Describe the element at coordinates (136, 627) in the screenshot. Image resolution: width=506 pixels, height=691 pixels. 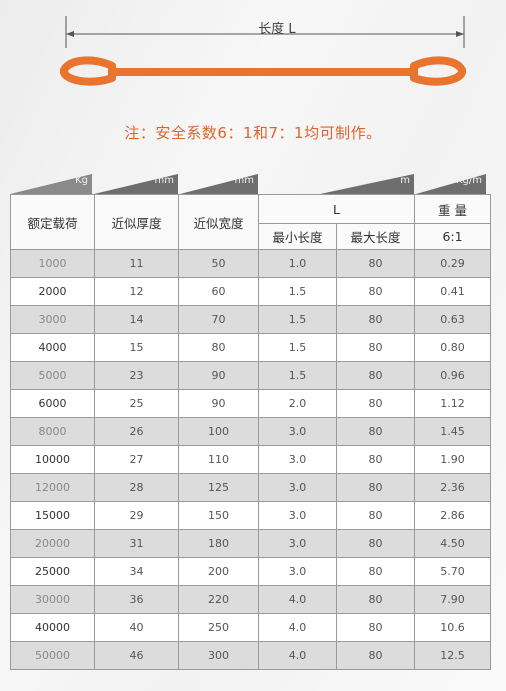
I see `cell-thickness: 40` at that location.